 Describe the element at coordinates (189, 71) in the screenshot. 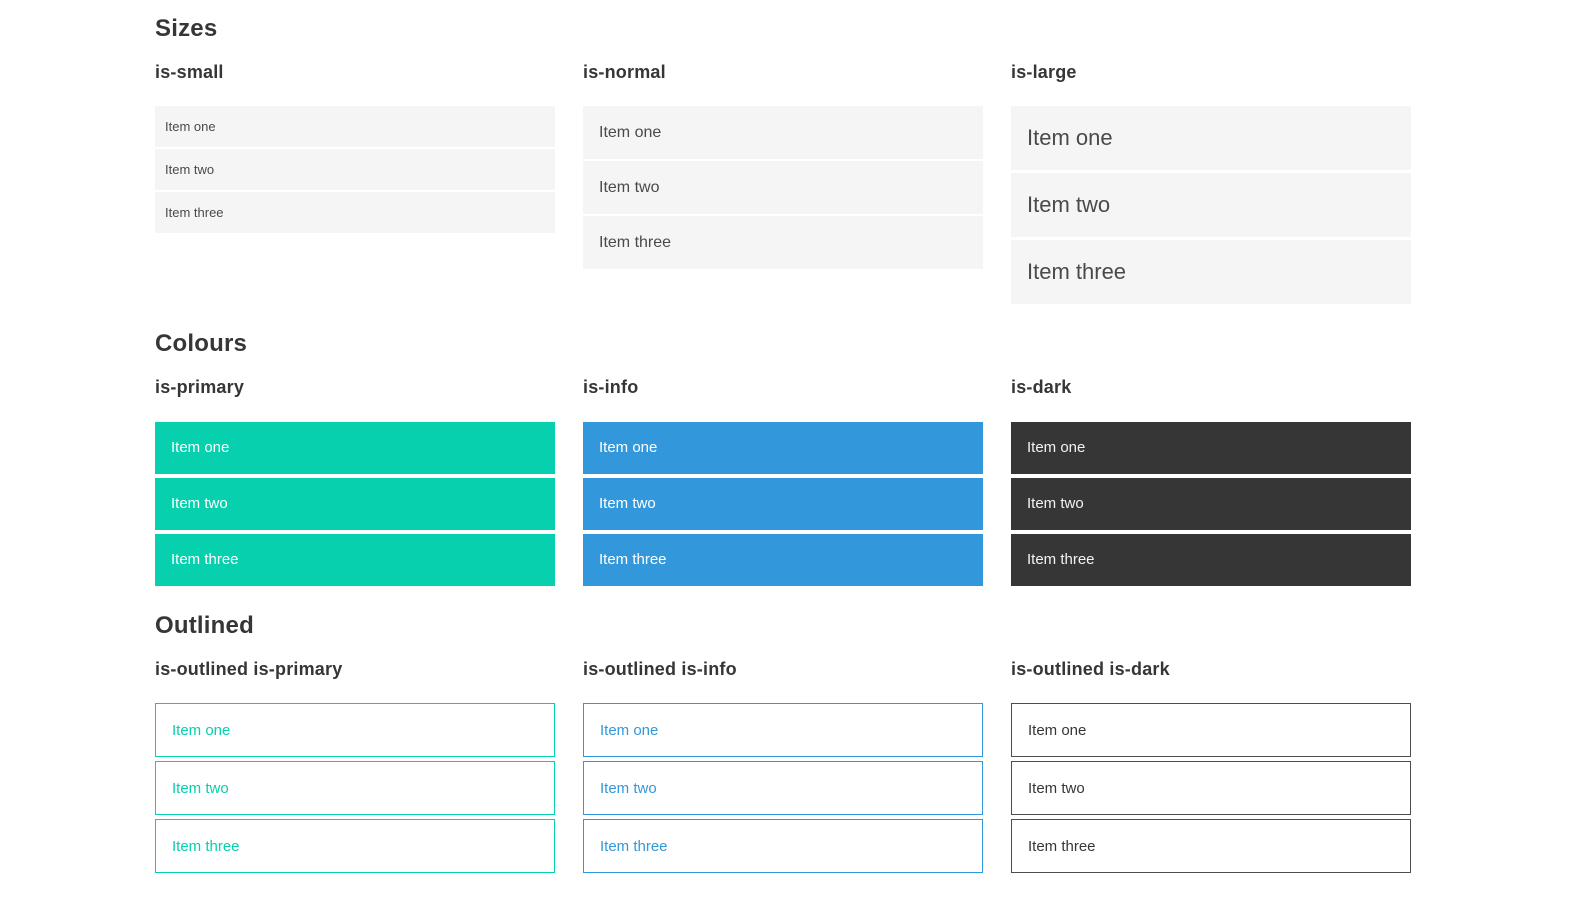

I see `group-label: is-small` at that location.